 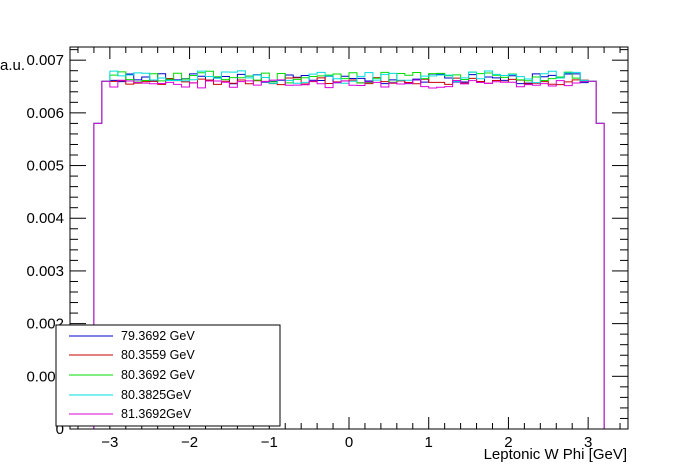 What do you see at coordinates (60, 429) in the screenshot?
I see `y-tick-label: 0` at bounding box center [60, 429].